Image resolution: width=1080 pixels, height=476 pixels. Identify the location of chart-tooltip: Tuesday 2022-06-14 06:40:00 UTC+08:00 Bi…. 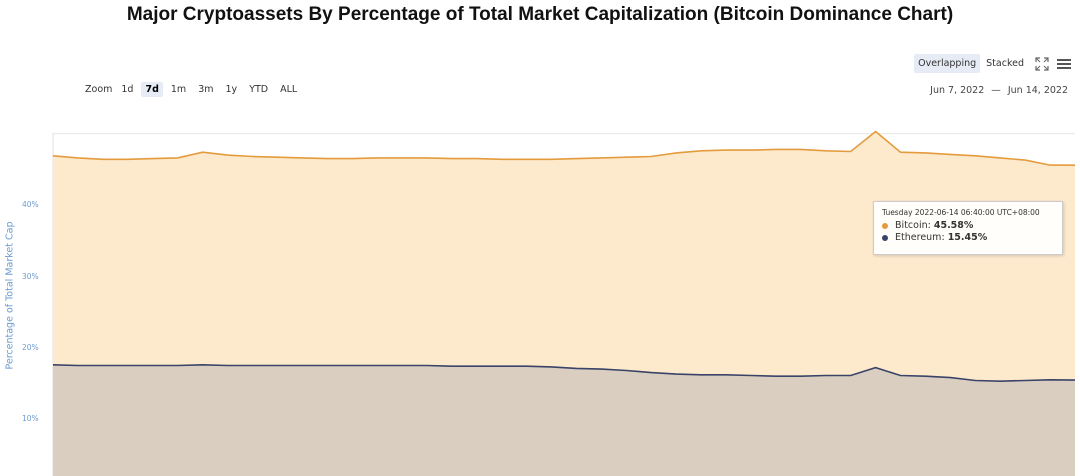
(968, 228).